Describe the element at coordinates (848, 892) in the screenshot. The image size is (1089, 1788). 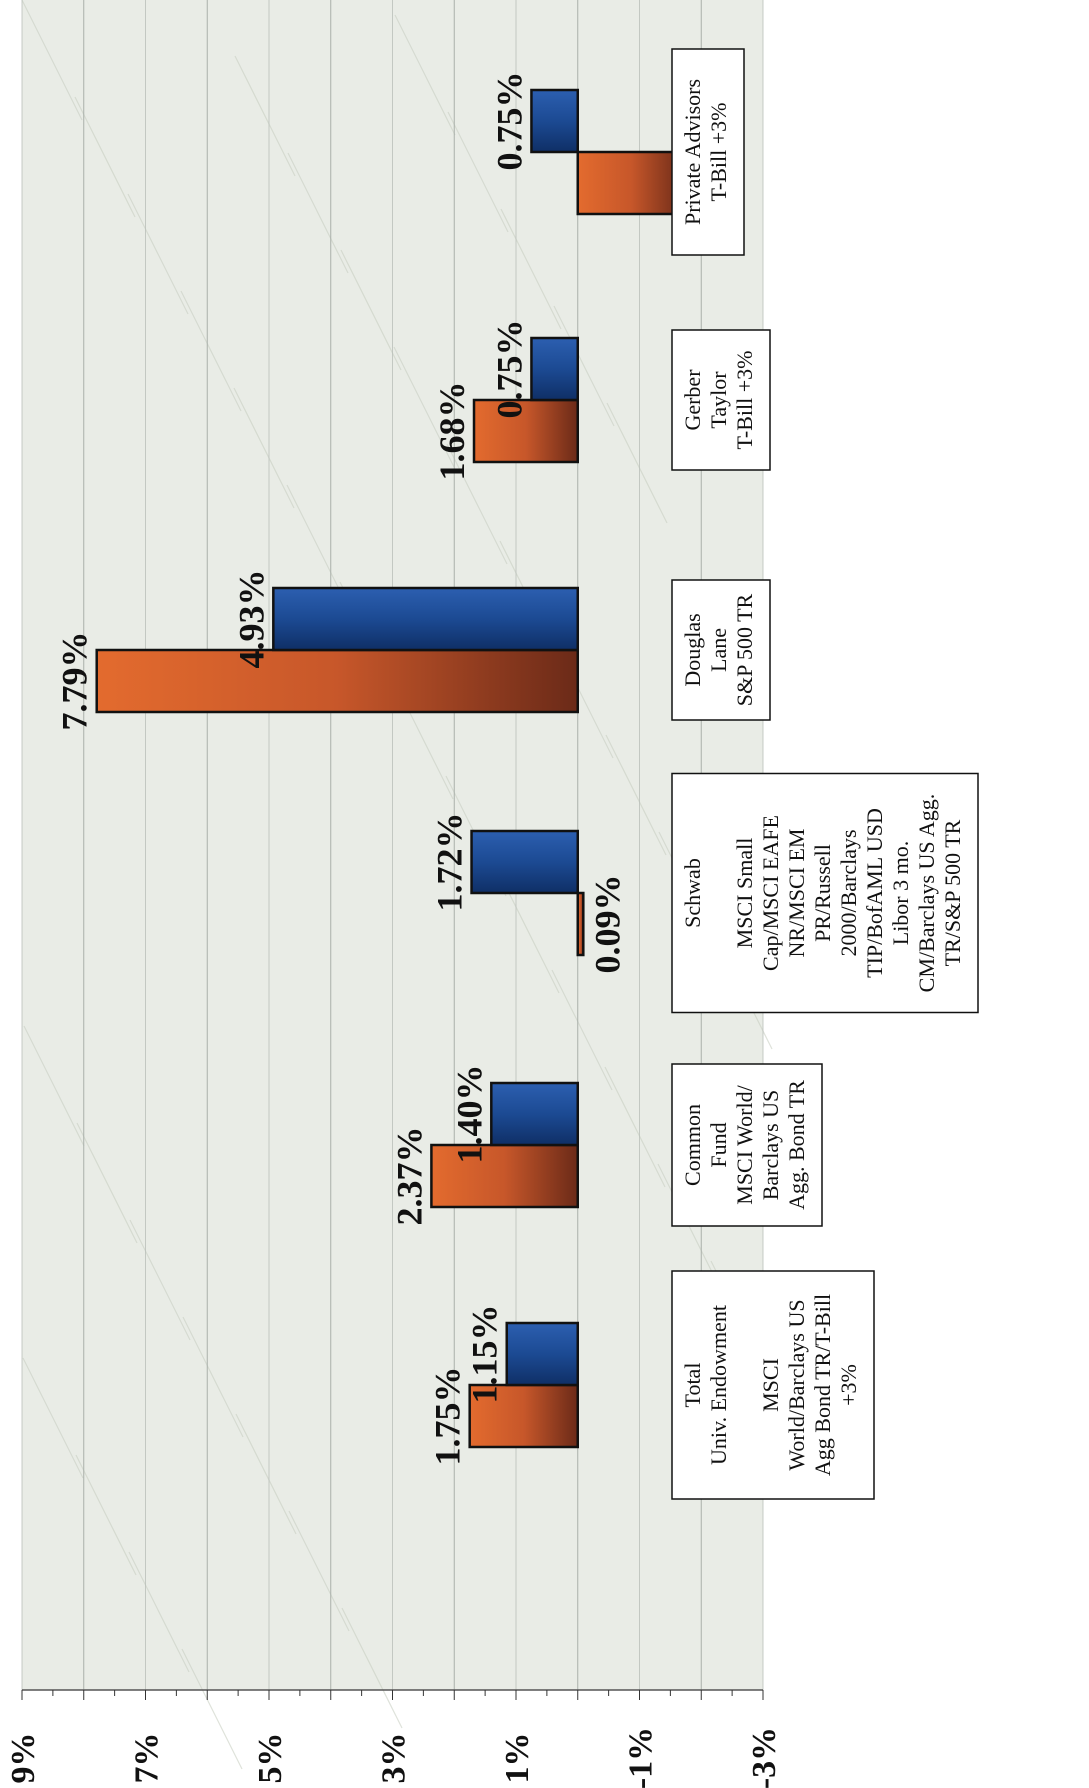
I see `category-label-line: 2000/Barclays` at that location.